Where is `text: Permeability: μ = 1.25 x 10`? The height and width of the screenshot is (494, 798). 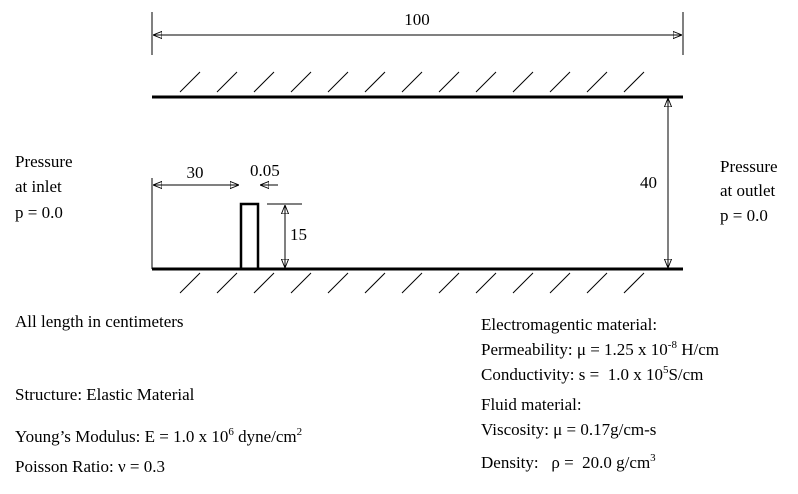
text: Permeability: μ = 1.25 x 10 is located at coordinates (574, 349).